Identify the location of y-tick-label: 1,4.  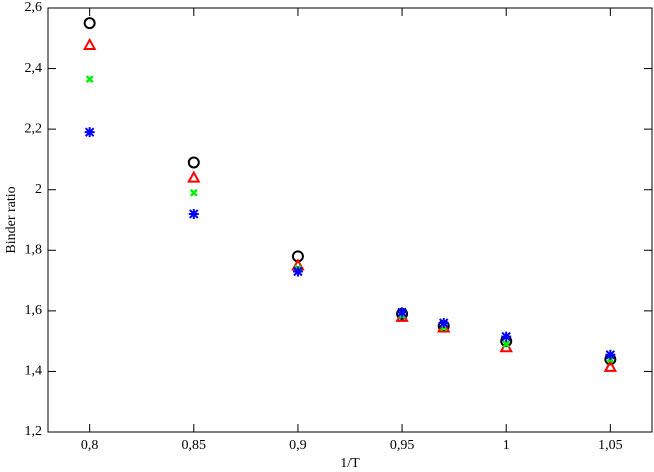
(34, 371).